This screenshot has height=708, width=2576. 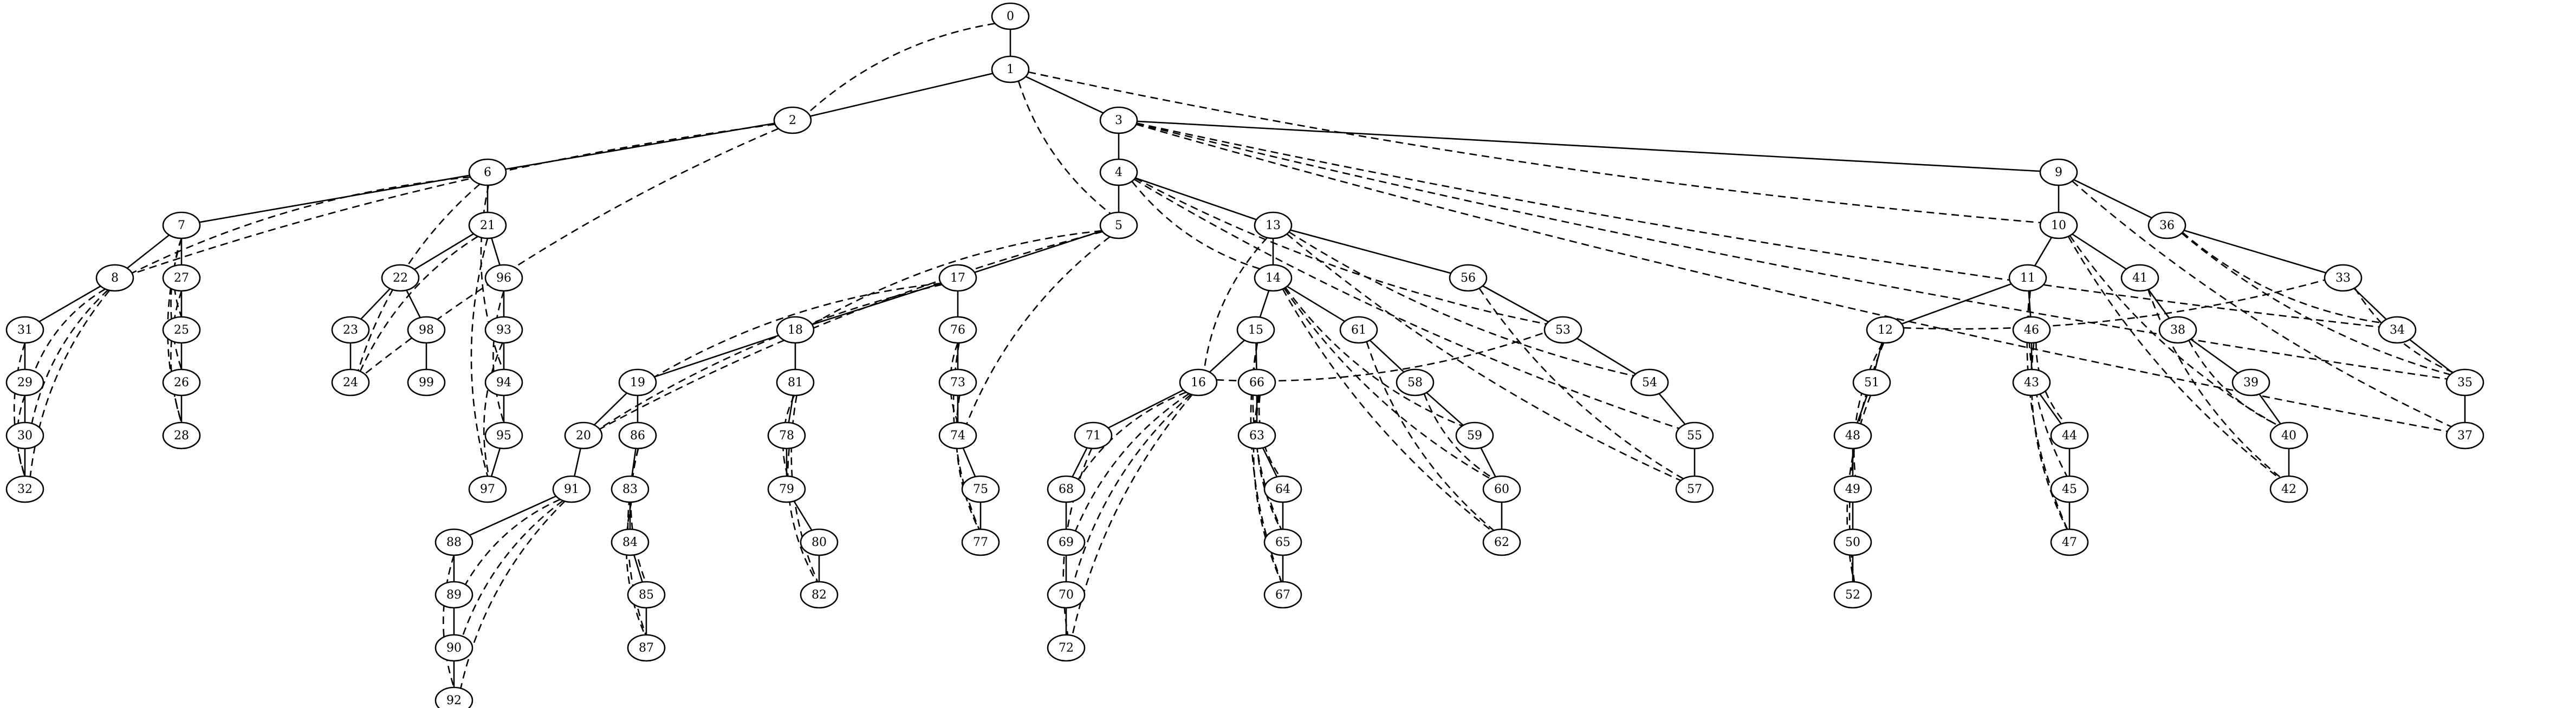 I want to click on node-88-label: 88, so click(x=454, y=542).